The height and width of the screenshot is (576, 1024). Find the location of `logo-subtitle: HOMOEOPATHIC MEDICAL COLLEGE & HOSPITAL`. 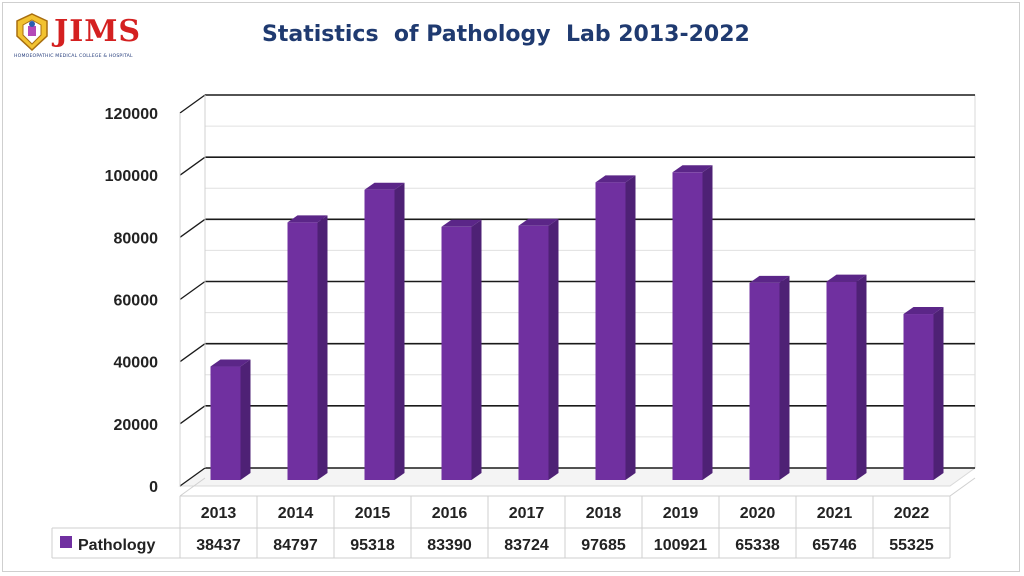

logo-subtitle: HOMOEOPATHIC MEDICAL COLLEGE & HOSPITAL is located at coordinates (73, 56).